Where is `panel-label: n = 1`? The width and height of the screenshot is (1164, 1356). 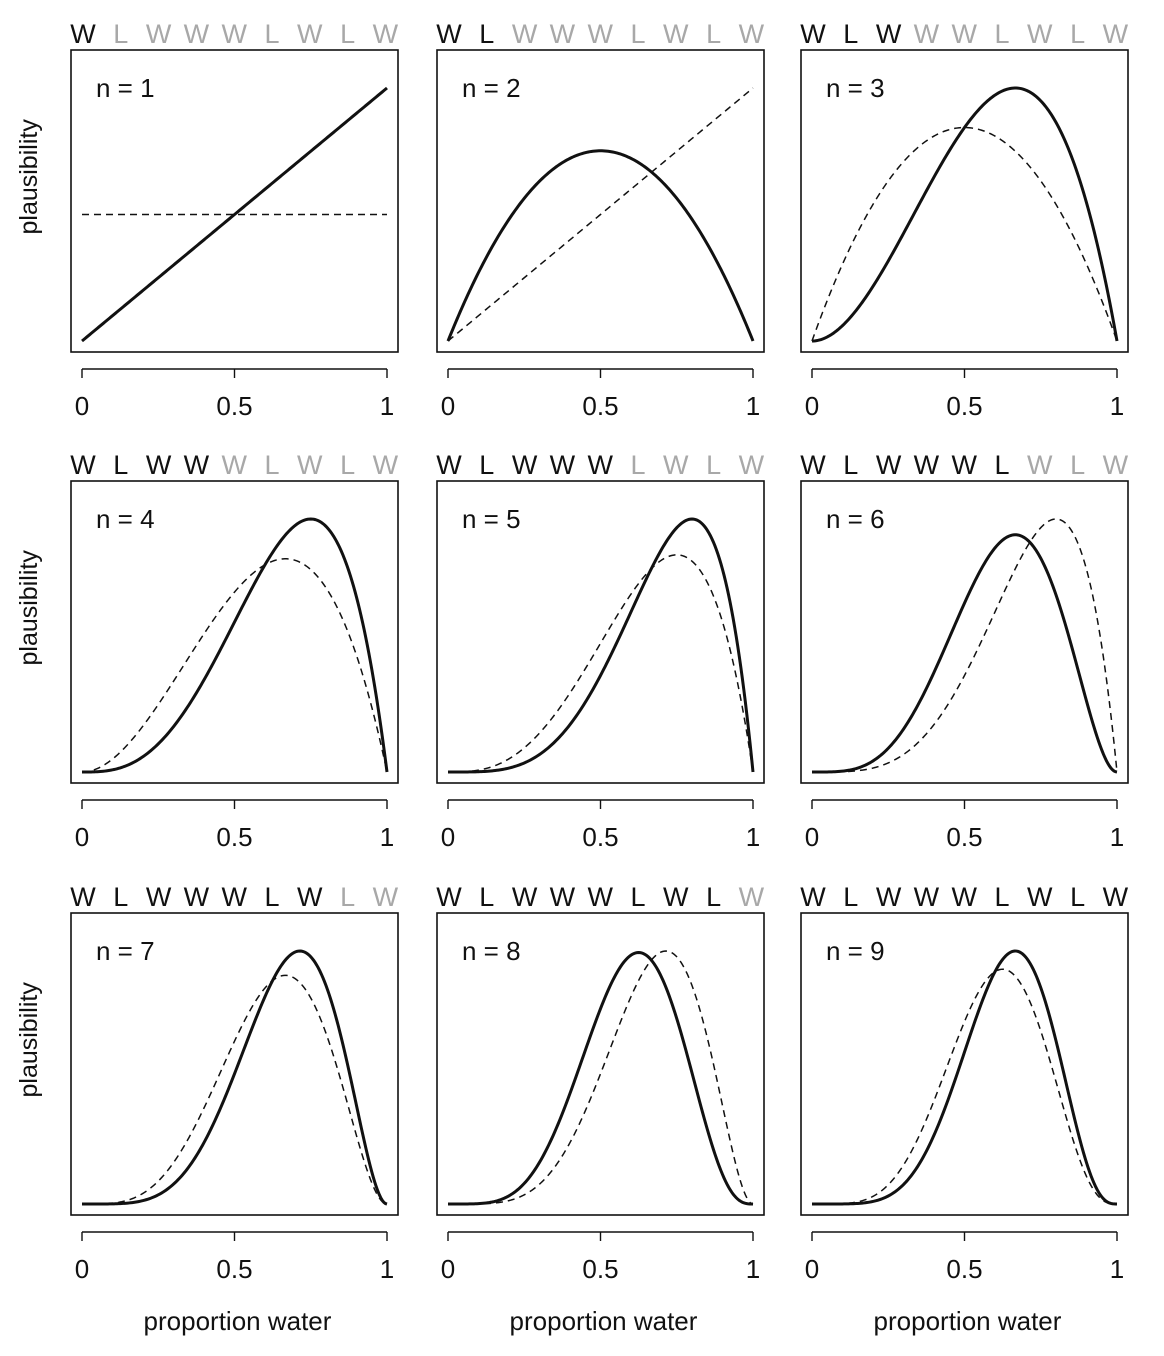
panel-label: n = 1 is located at coordinates (125, 88).